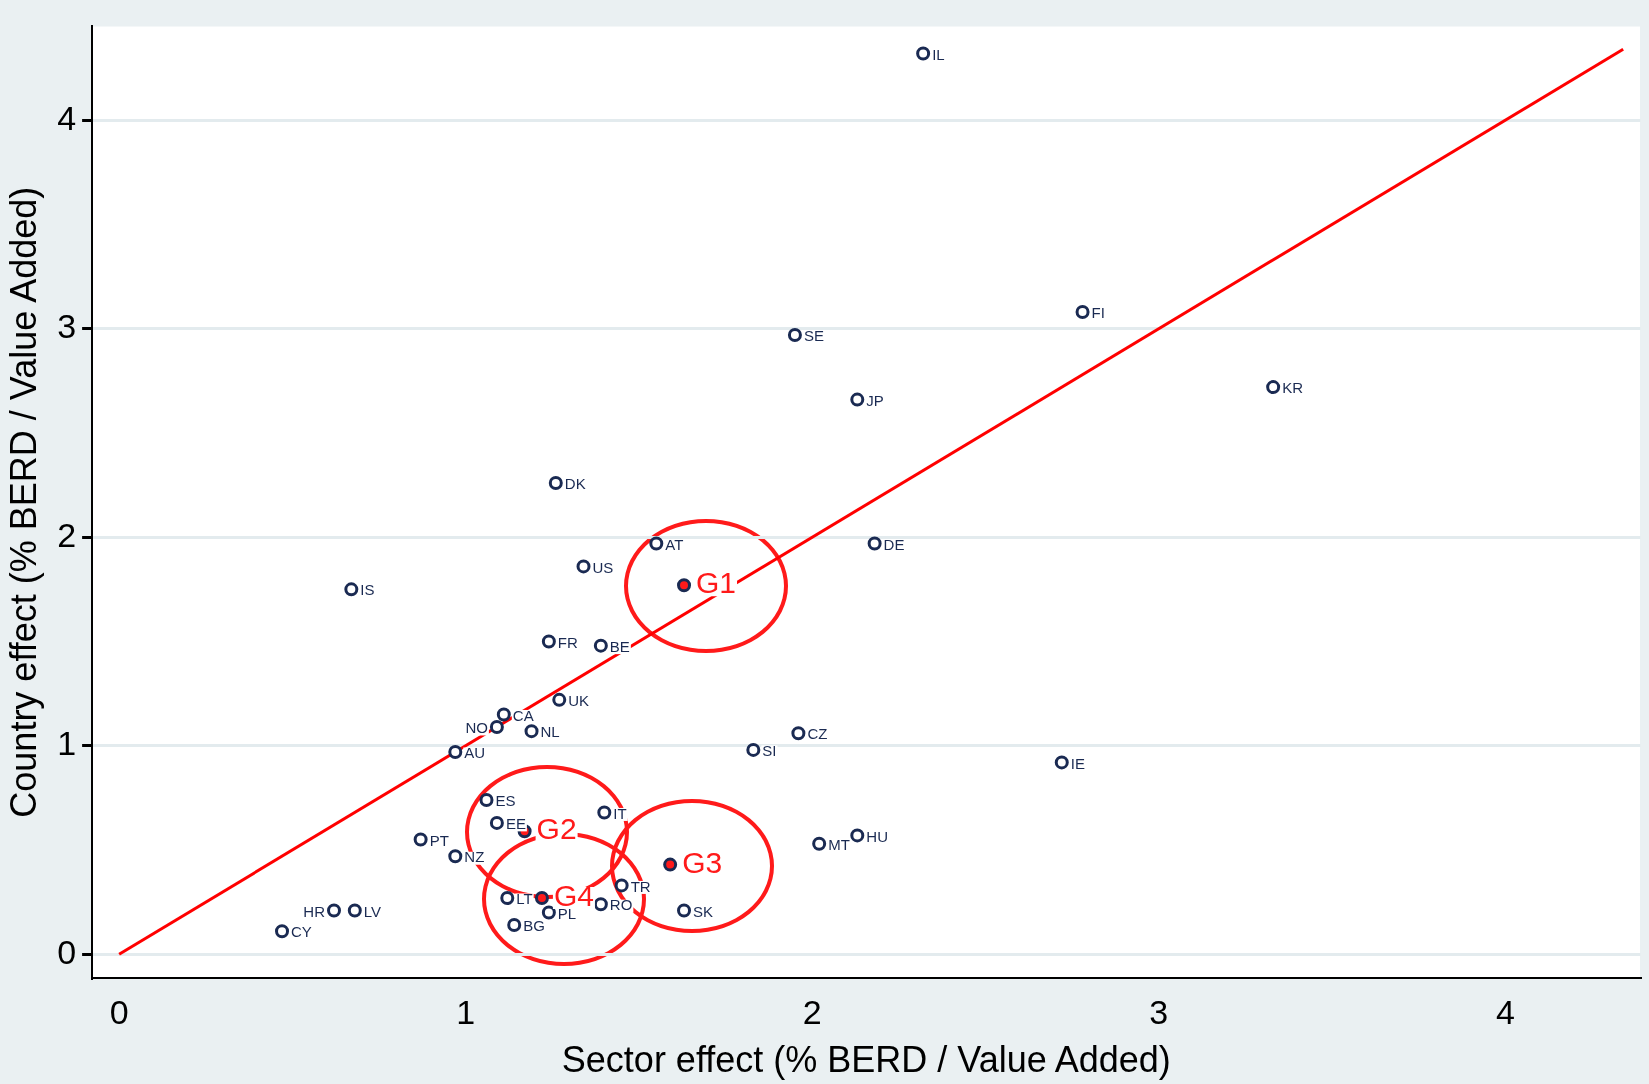 The image size is (1649, 1084). Describe the element at coordinates (476, 728) in the screenshot. I see `data-label: NO` at that location.